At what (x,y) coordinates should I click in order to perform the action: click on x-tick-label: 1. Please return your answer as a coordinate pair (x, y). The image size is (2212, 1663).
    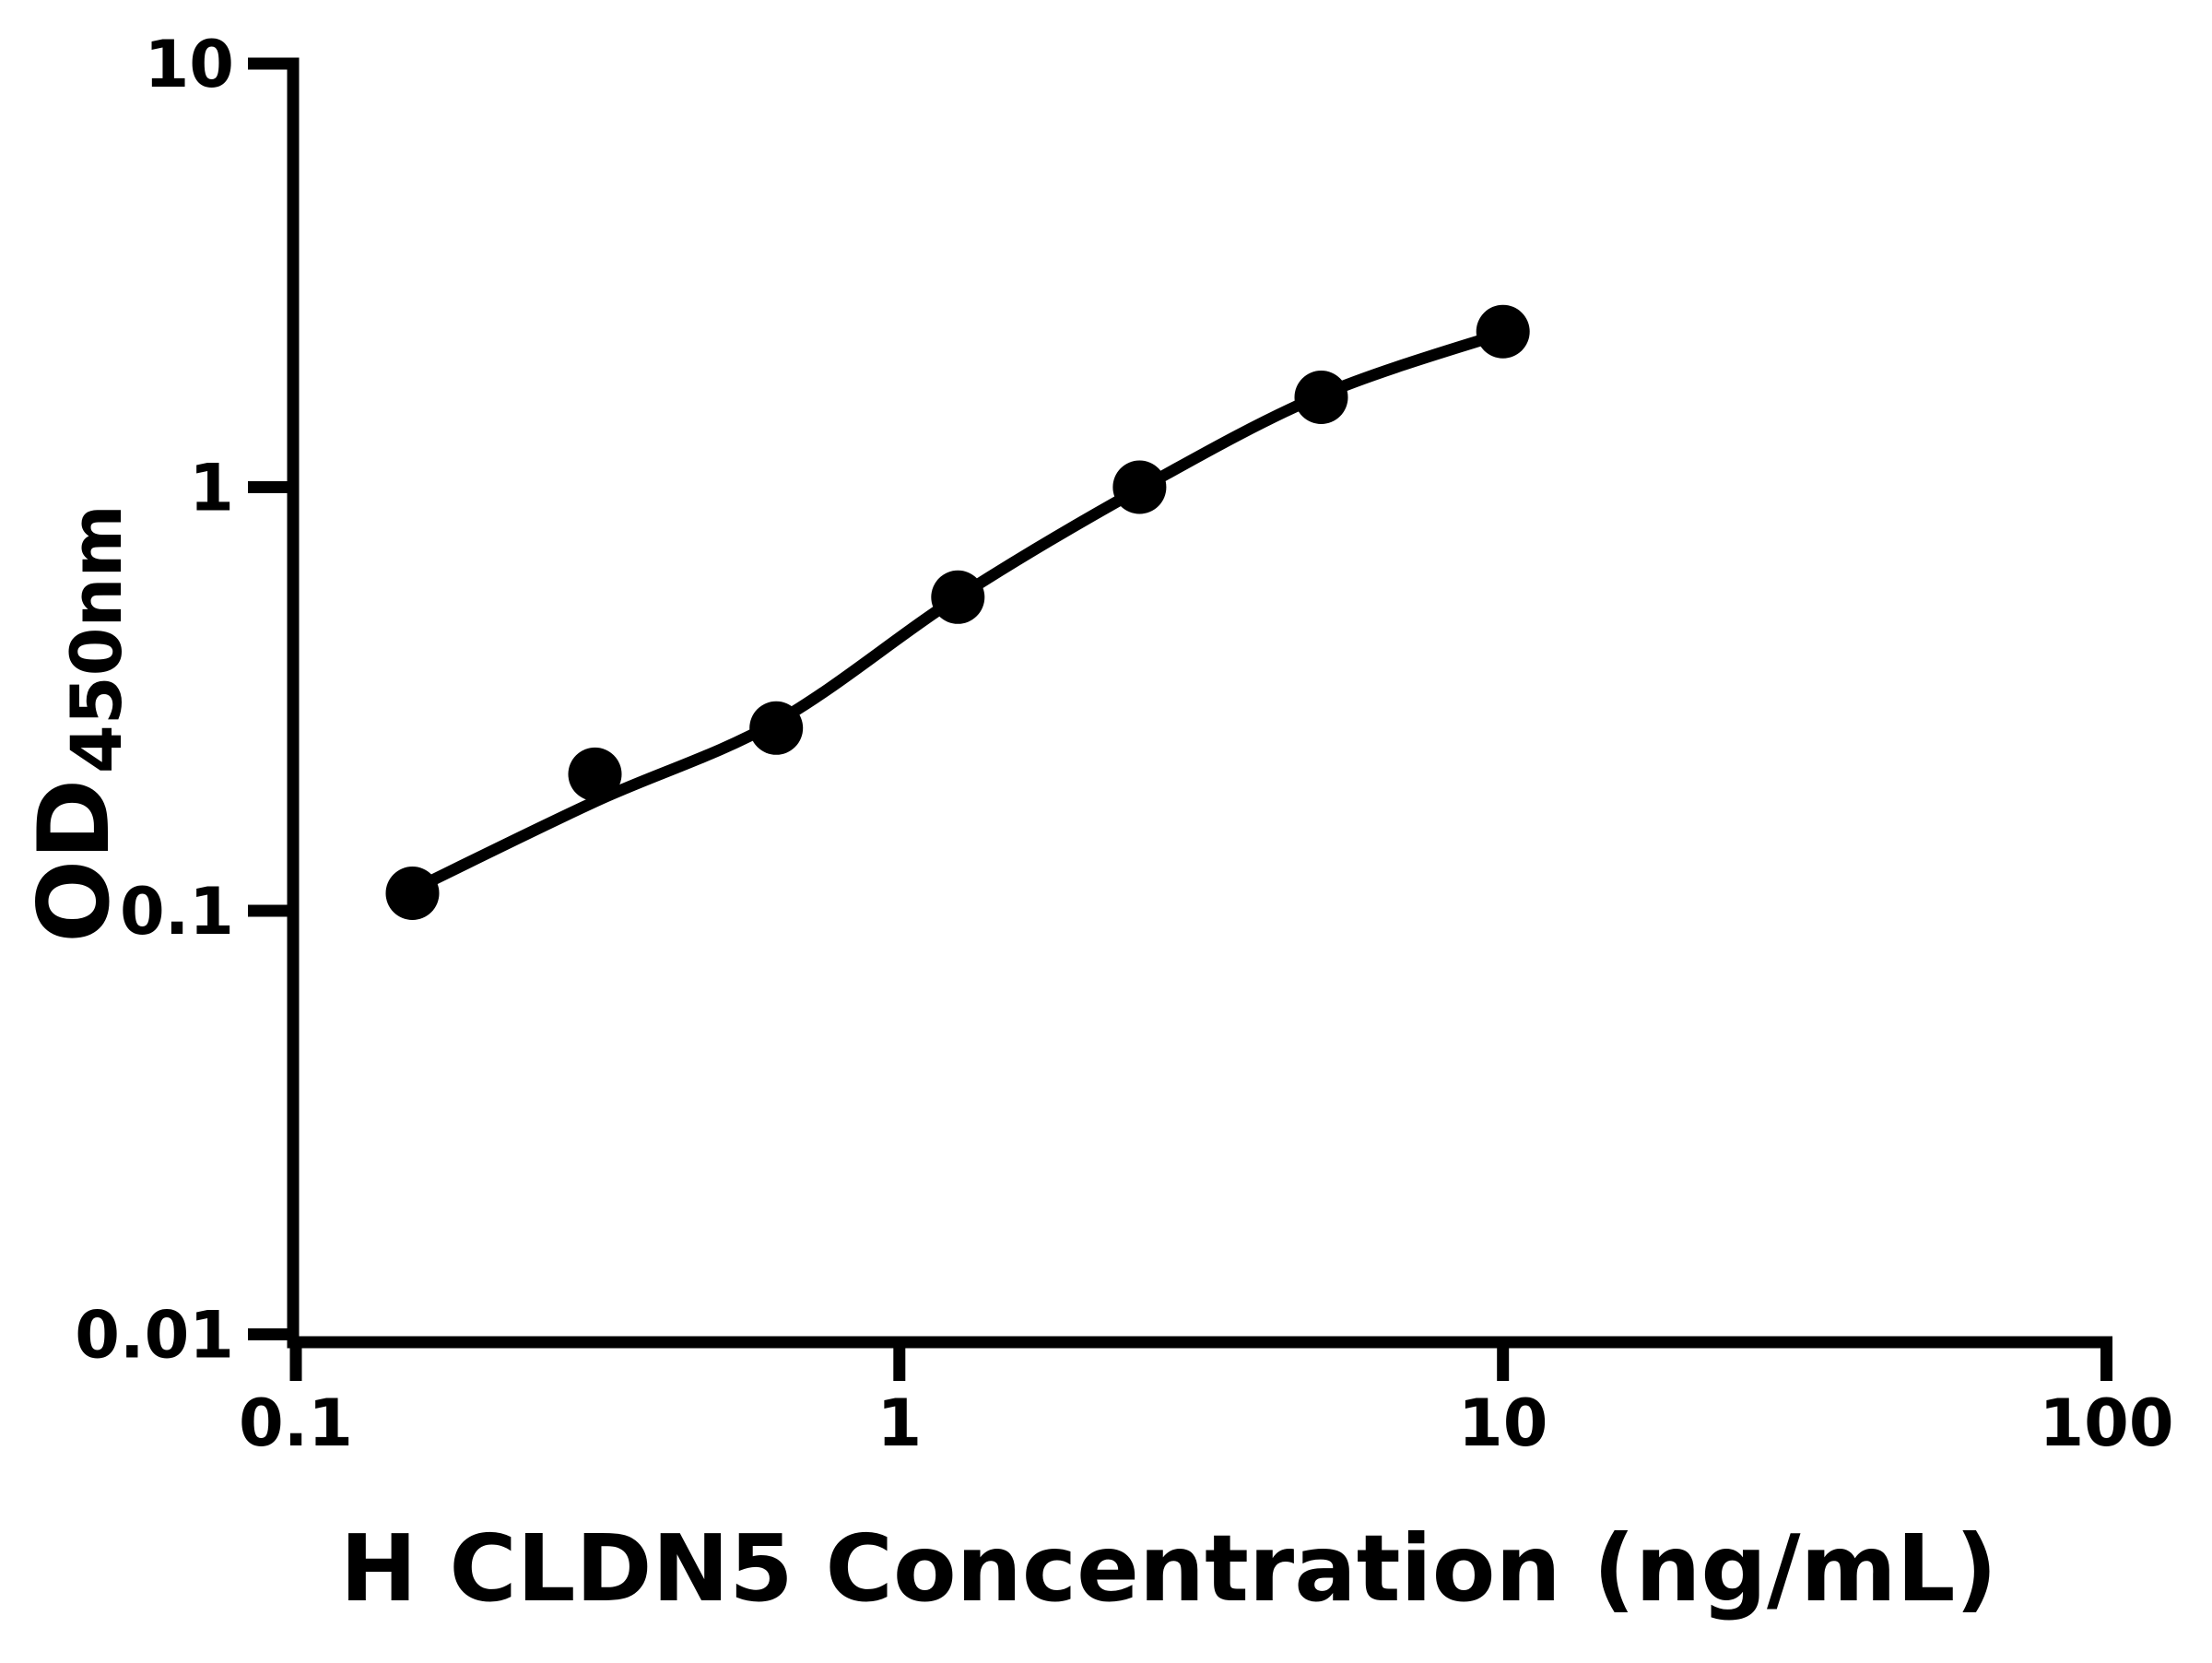
    Looking at the image, I should click on (899, 1423).